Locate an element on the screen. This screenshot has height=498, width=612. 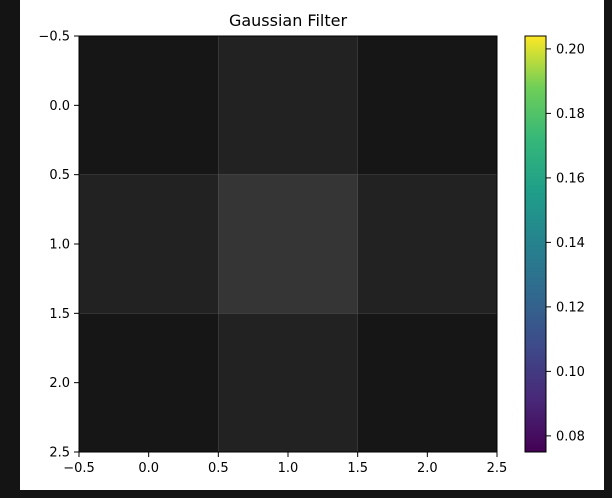
colorbar-tick-label: 0.08 is located at coordinates (570, 436).